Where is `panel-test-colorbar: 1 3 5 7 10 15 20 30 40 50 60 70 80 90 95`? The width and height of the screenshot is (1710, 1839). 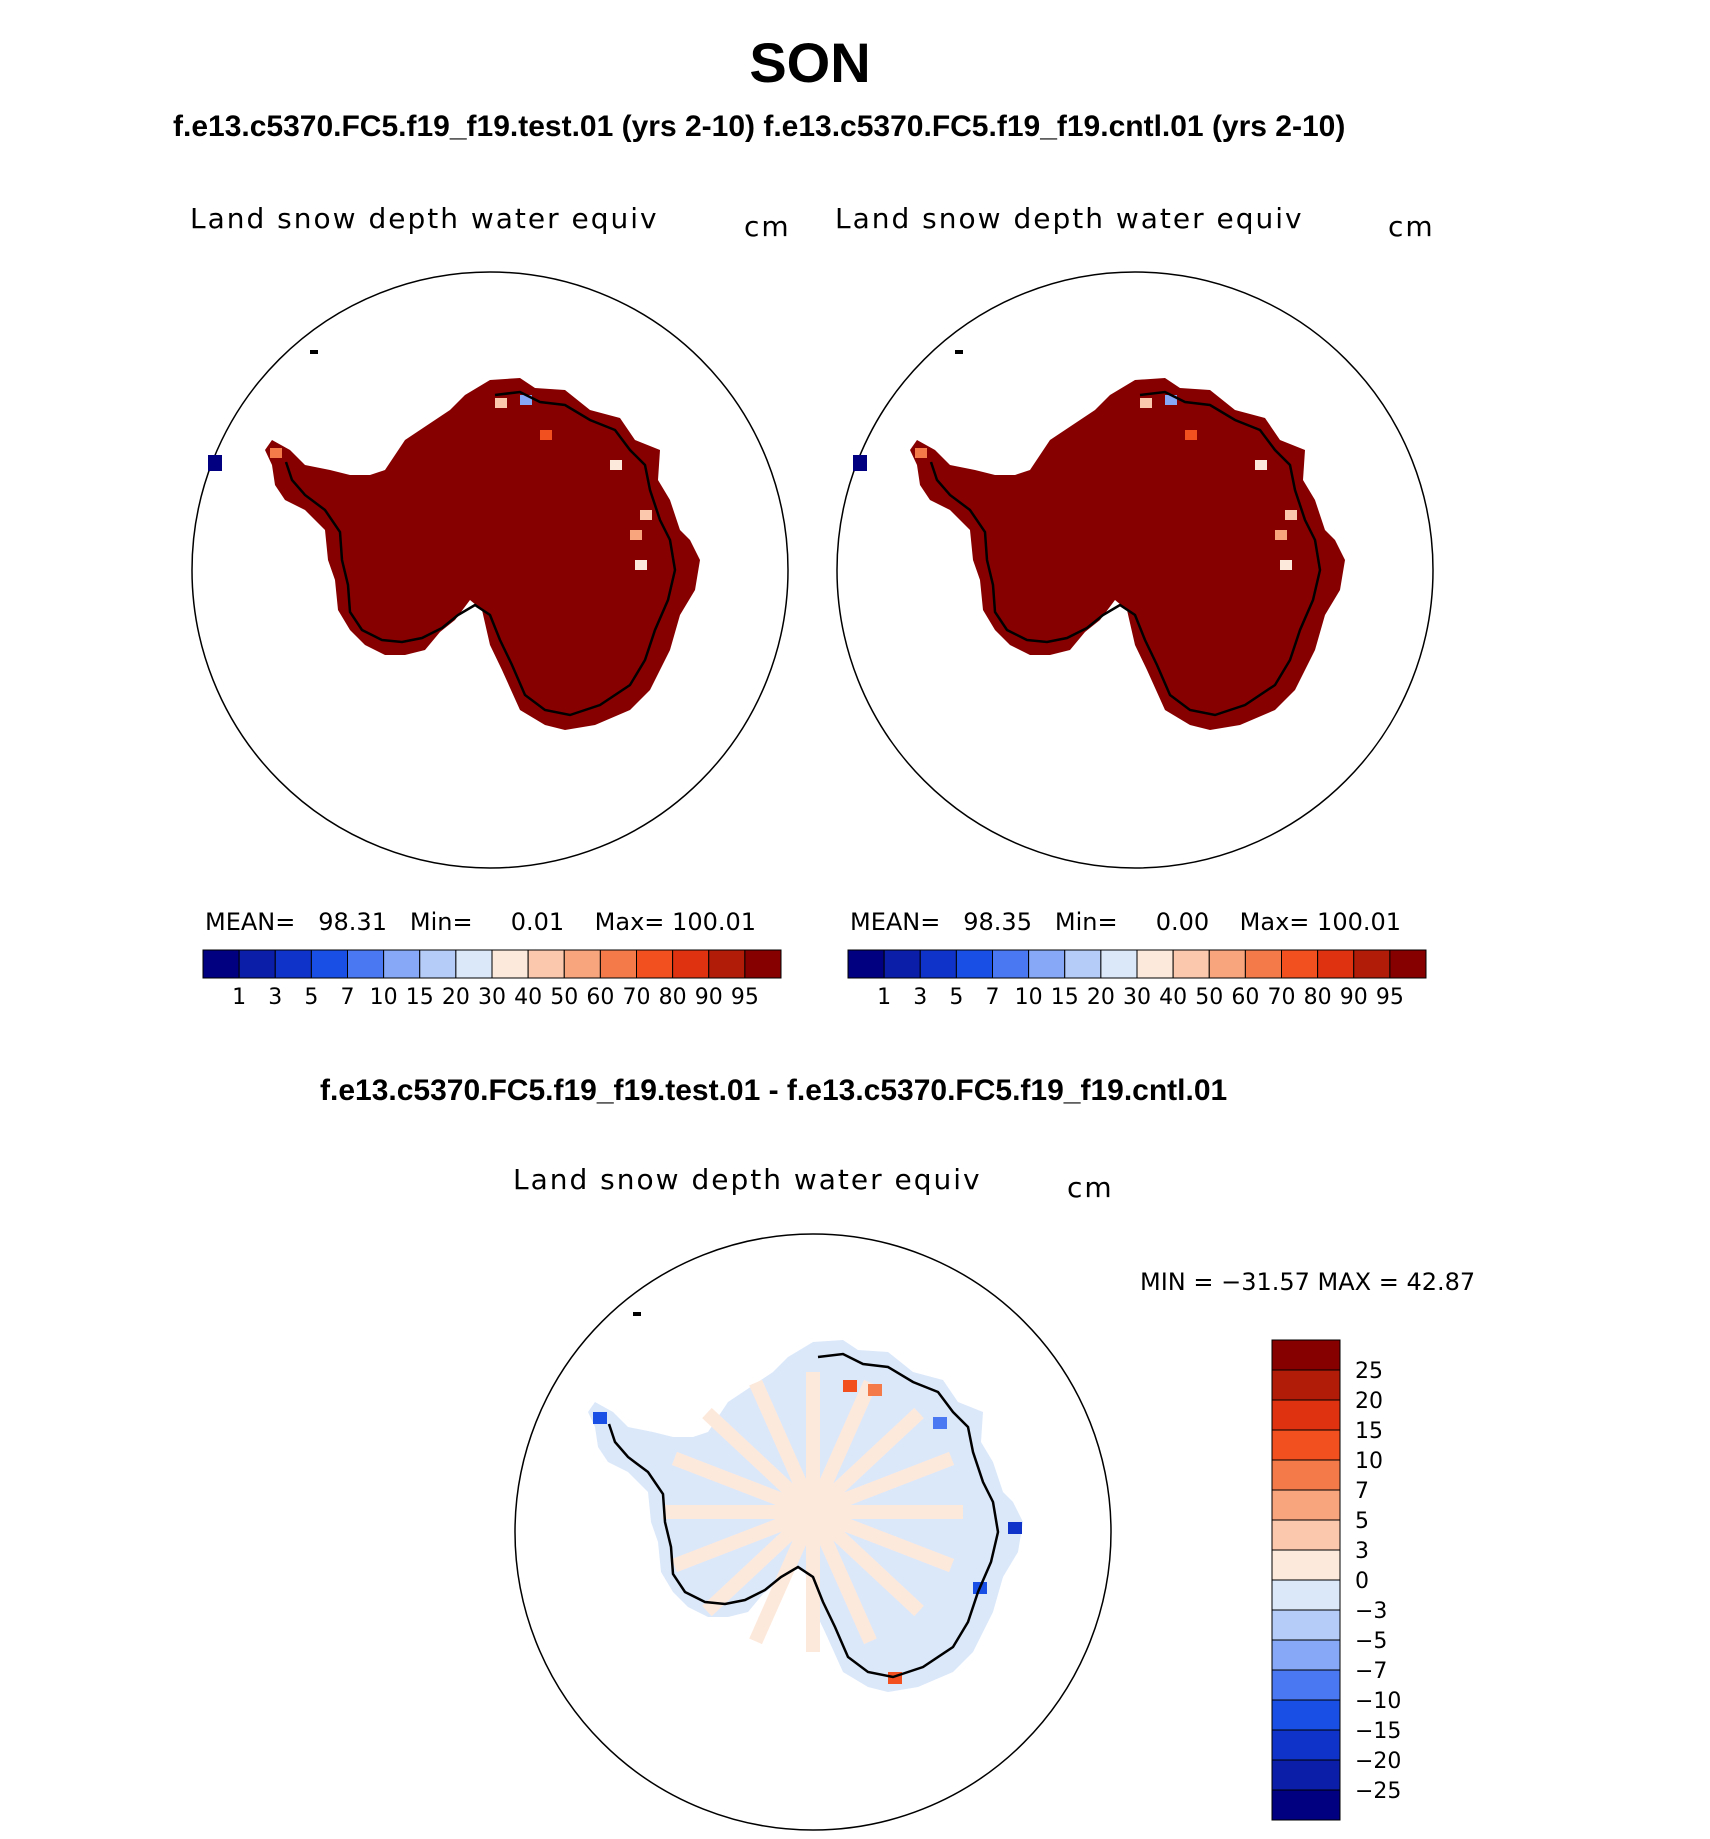
panel-test-colorbar: 1 3 5 7 10 15 20 30 40 50 60 70 80 90 95 is located at coordinates (492, 979).